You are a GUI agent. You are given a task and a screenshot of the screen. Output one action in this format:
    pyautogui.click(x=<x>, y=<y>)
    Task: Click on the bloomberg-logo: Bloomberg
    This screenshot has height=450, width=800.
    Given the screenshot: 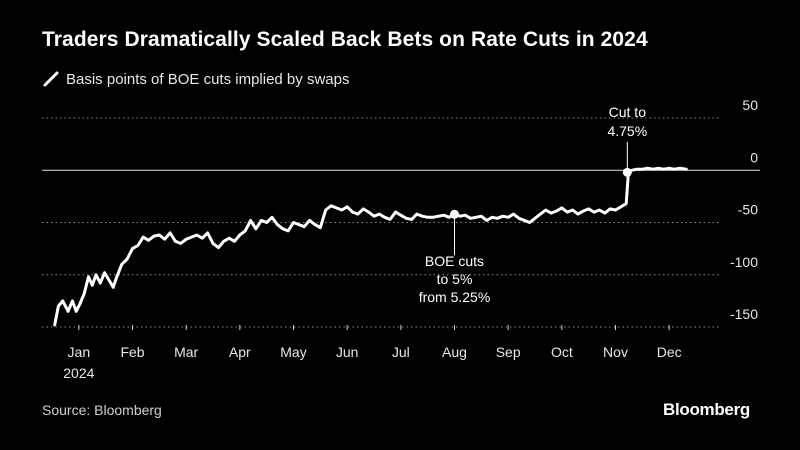 What is the action you would take?
    pyautogui.click(x=706, y=409)
    